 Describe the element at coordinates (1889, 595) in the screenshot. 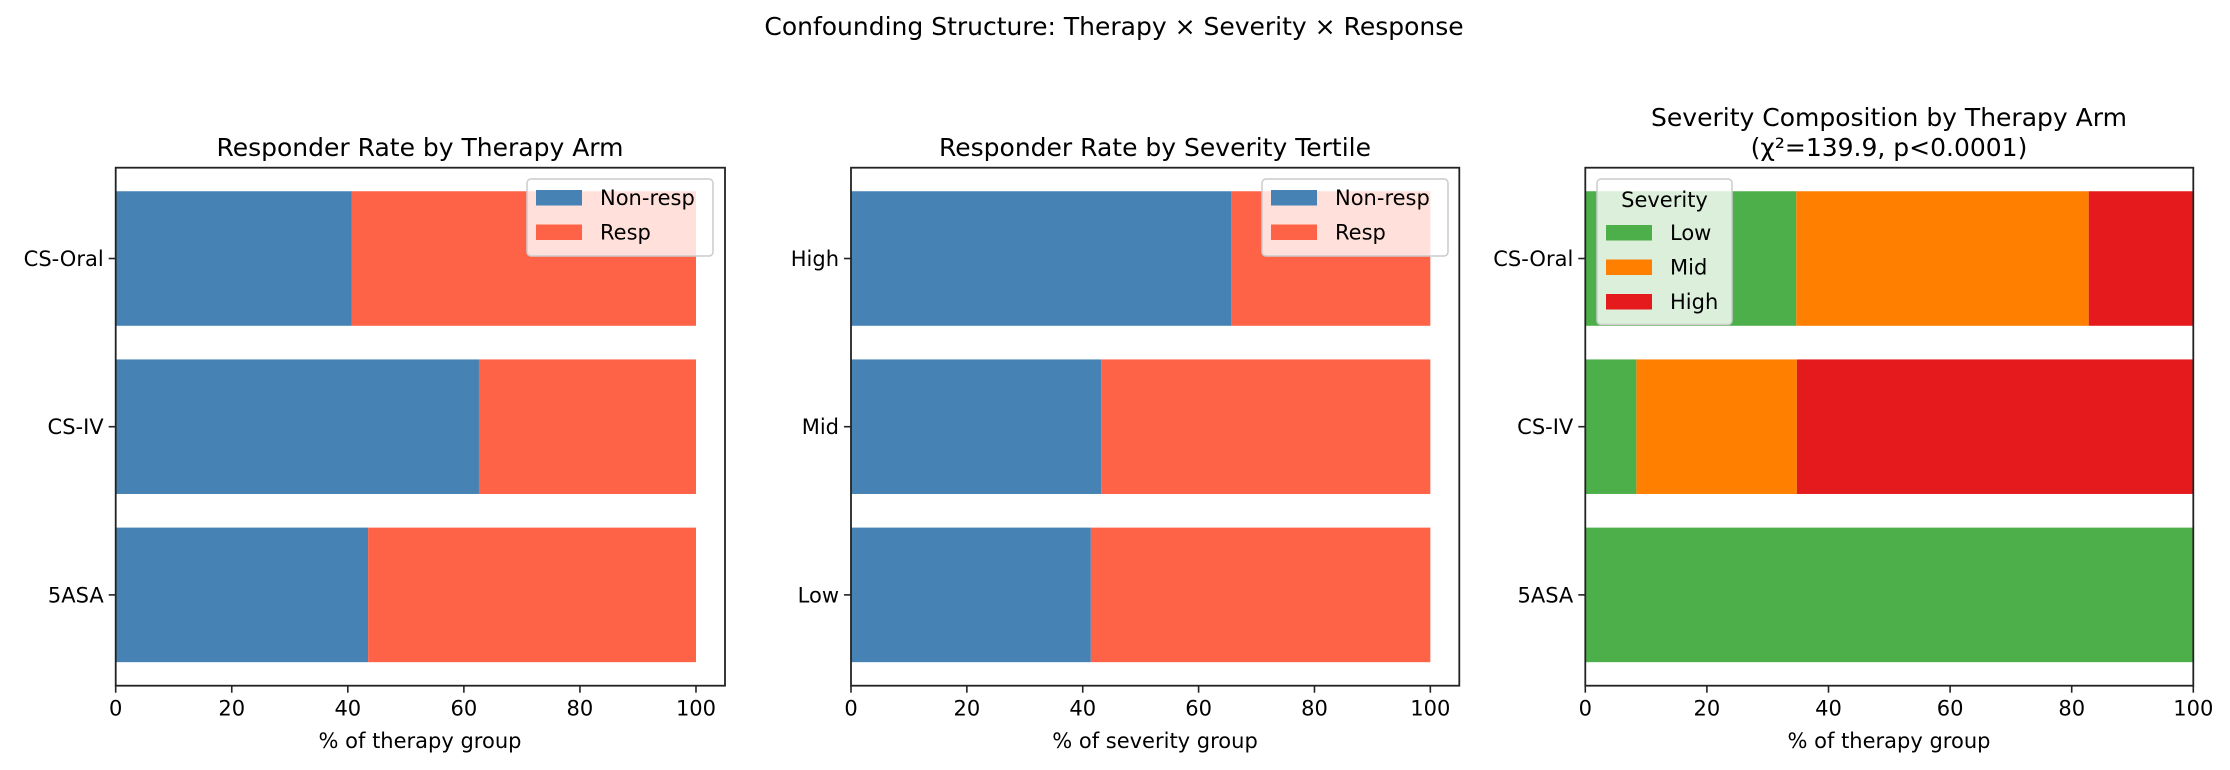

I see `bar-5asa-low` at that location.